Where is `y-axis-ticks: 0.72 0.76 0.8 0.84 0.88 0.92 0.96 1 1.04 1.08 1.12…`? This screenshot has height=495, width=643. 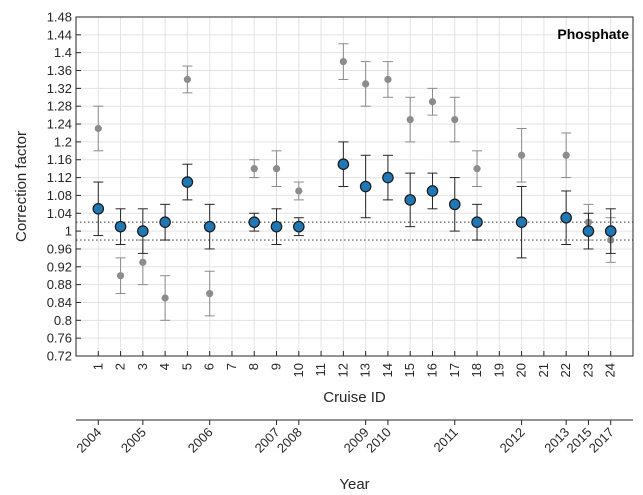 y-axis-ticks: 0.72 0.76 0.8 0.84 0.88 0.92 0.96 1 1.04 1.08 1.12… is located at coordinates (64, 187).